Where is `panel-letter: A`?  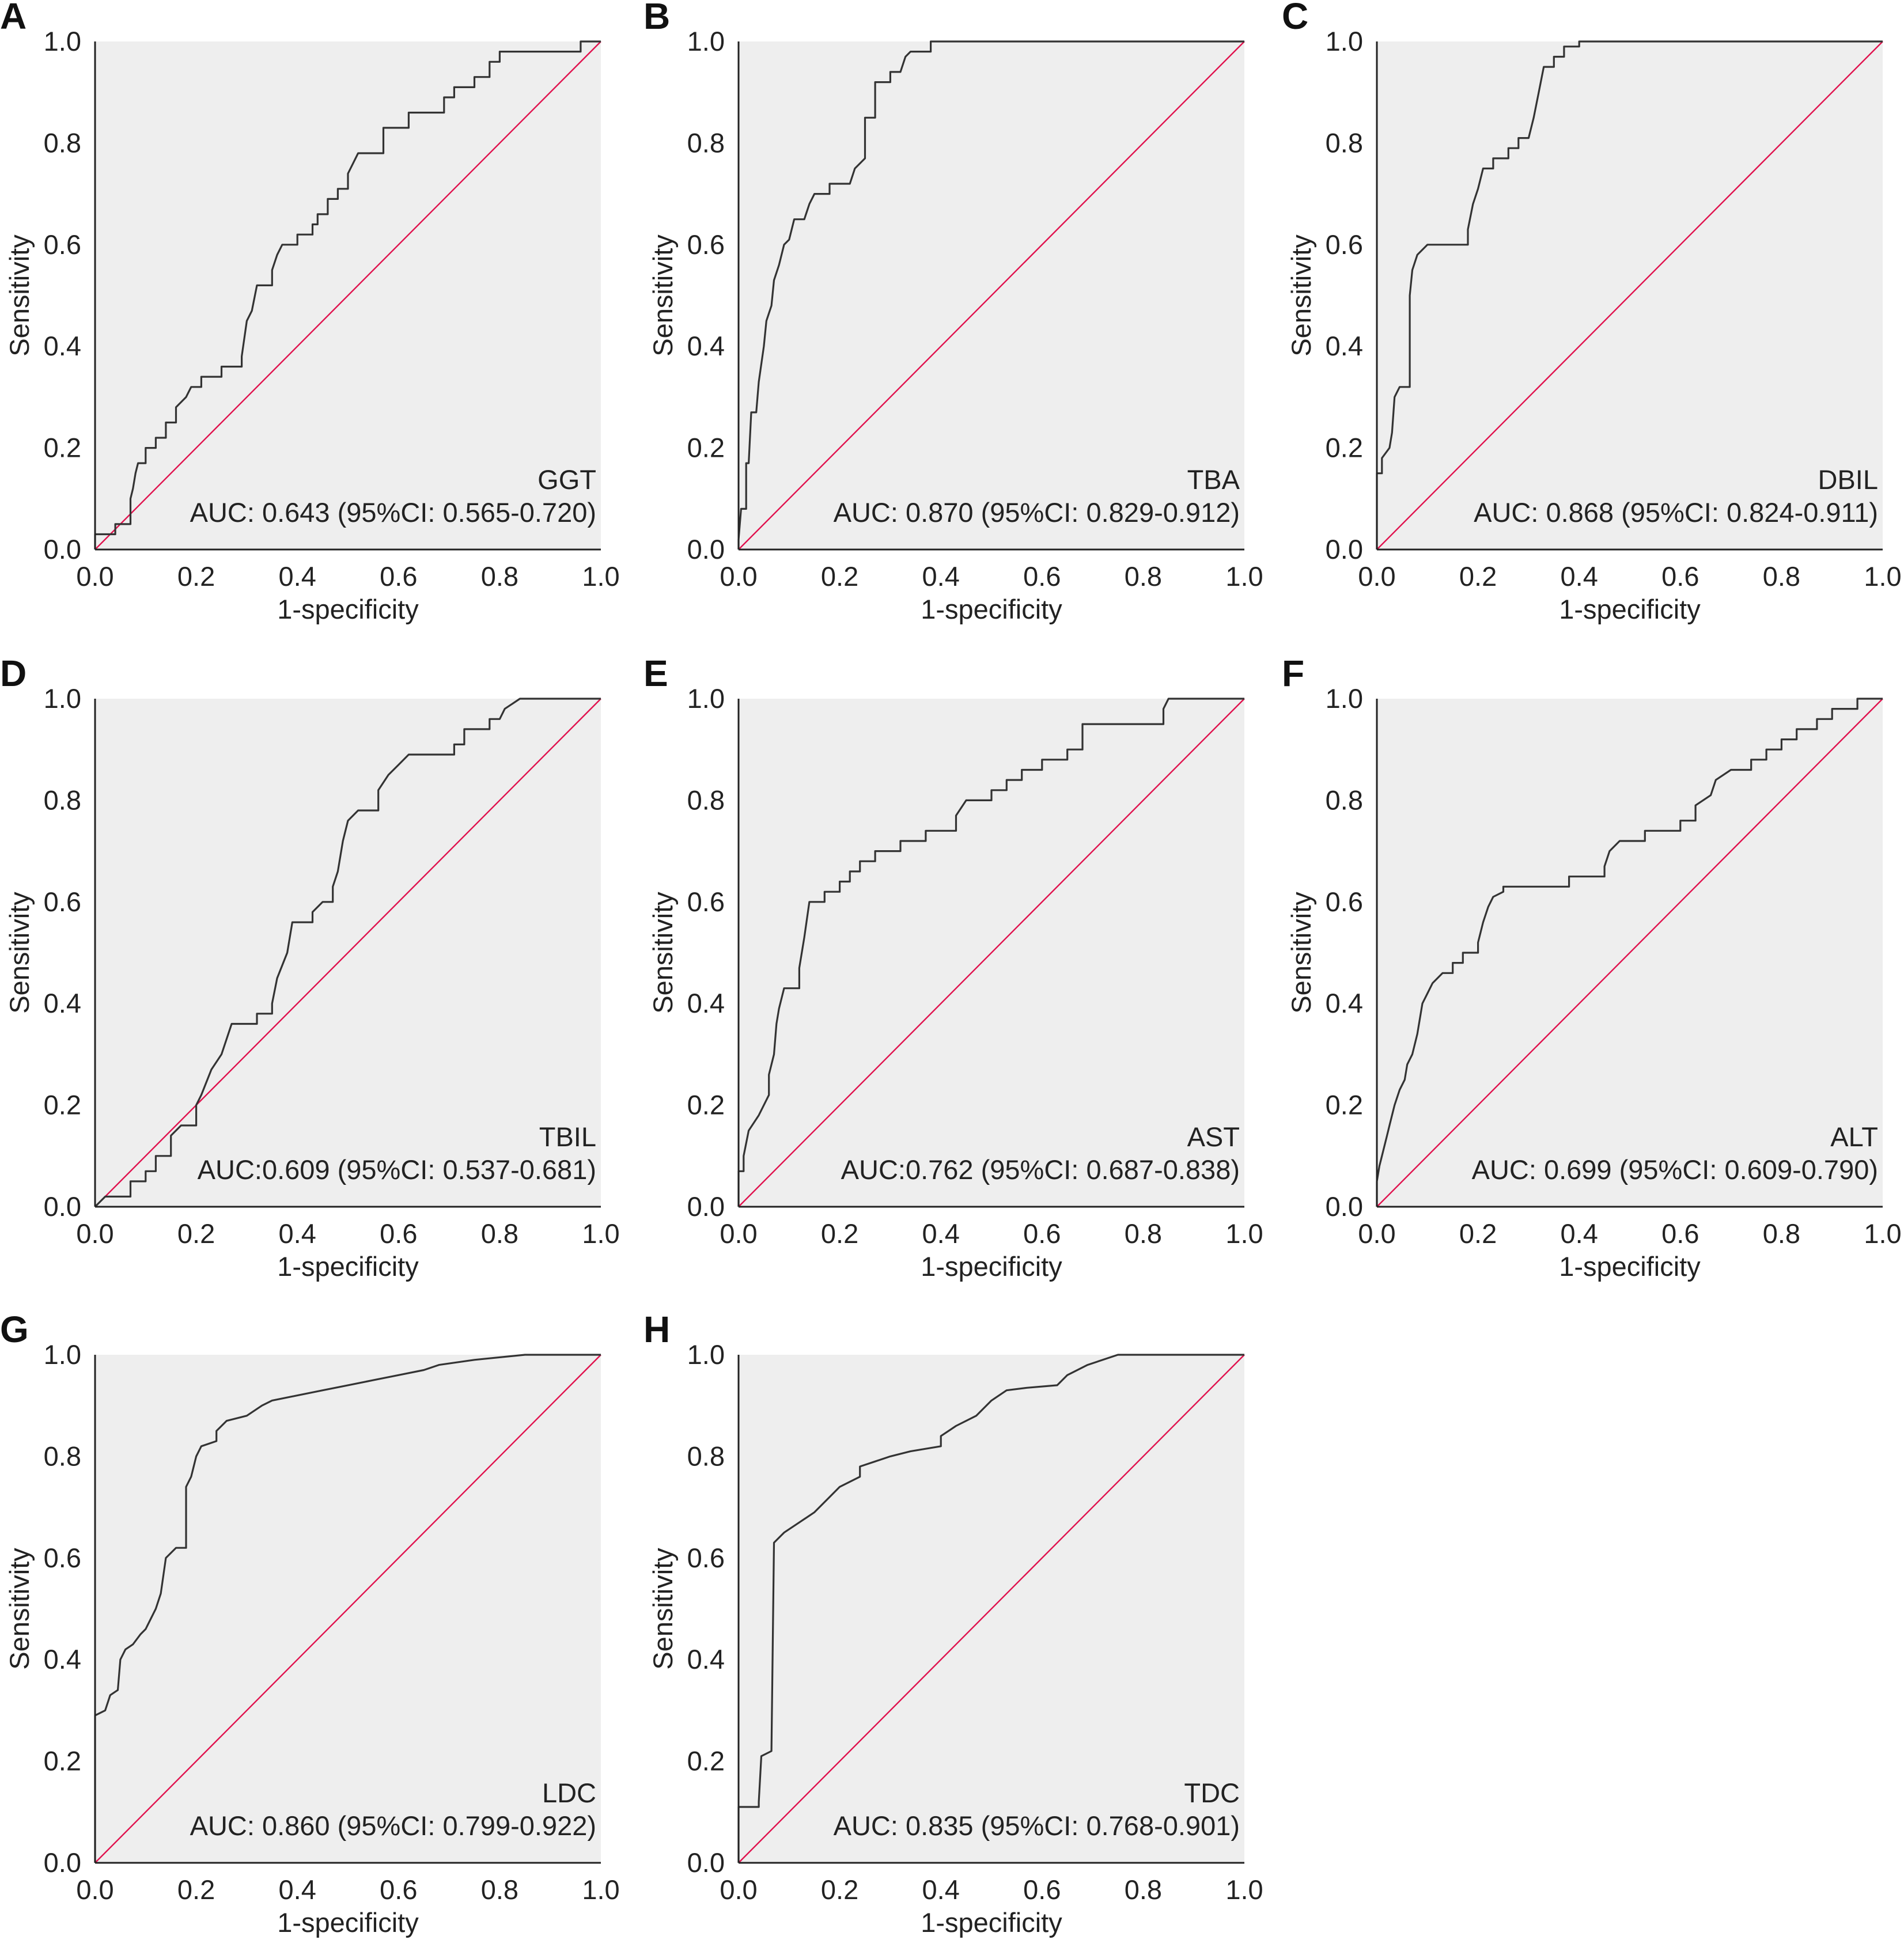
panel-letter: A is located at coordinates (13, 19).